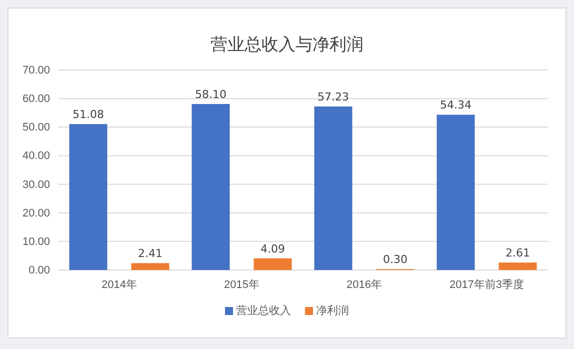 The image size is (574, 349). I want to click on data-label: 51.08, so click(88, 115).